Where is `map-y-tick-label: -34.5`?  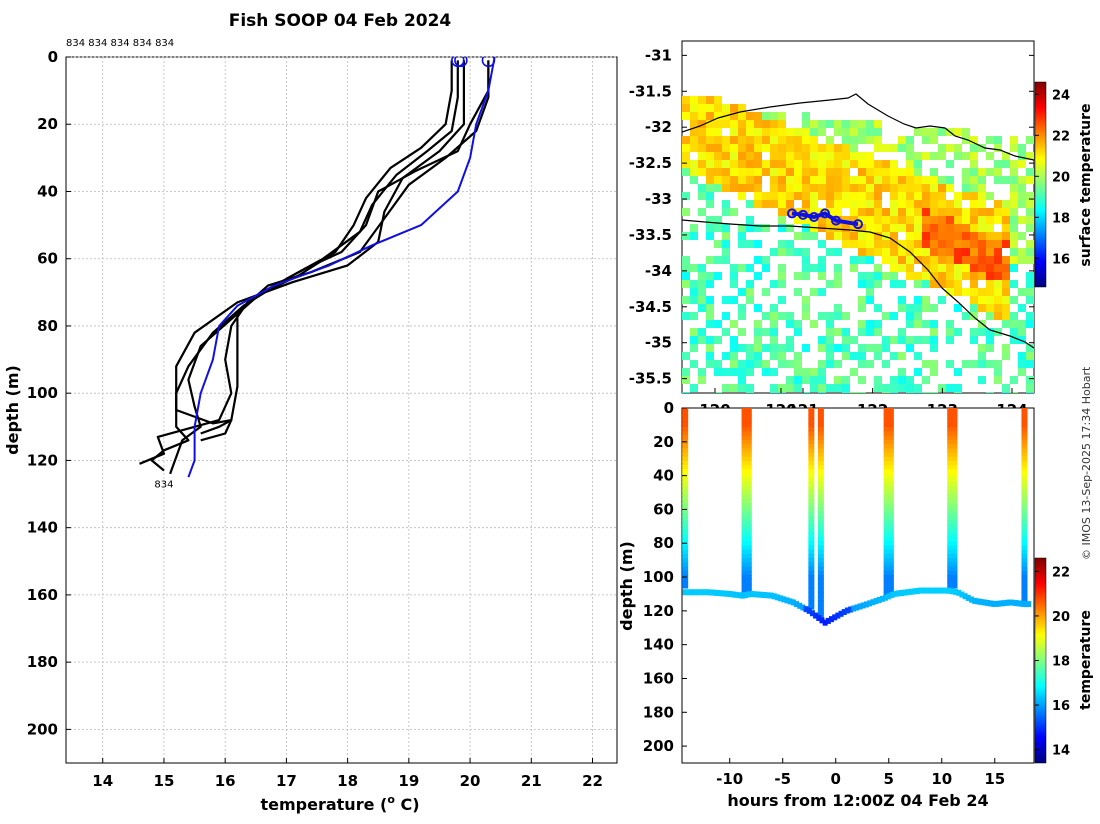 map-y-tick-label: -34.5 is located at coordinates (650, 307).